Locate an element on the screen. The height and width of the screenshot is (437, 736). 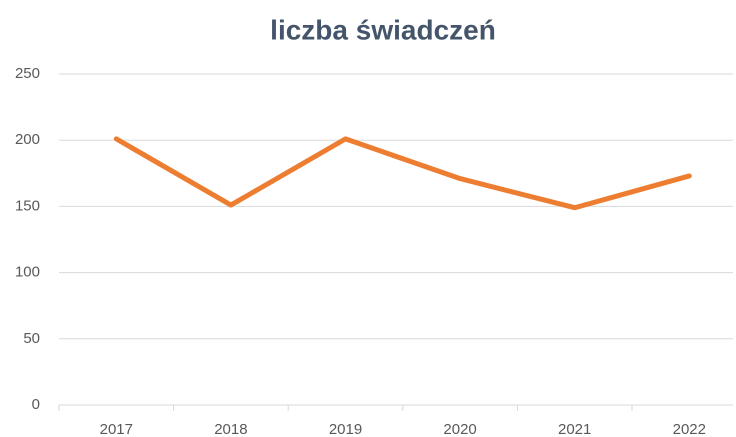
y-tick-label: 150 is located at coordinates (27, 205).